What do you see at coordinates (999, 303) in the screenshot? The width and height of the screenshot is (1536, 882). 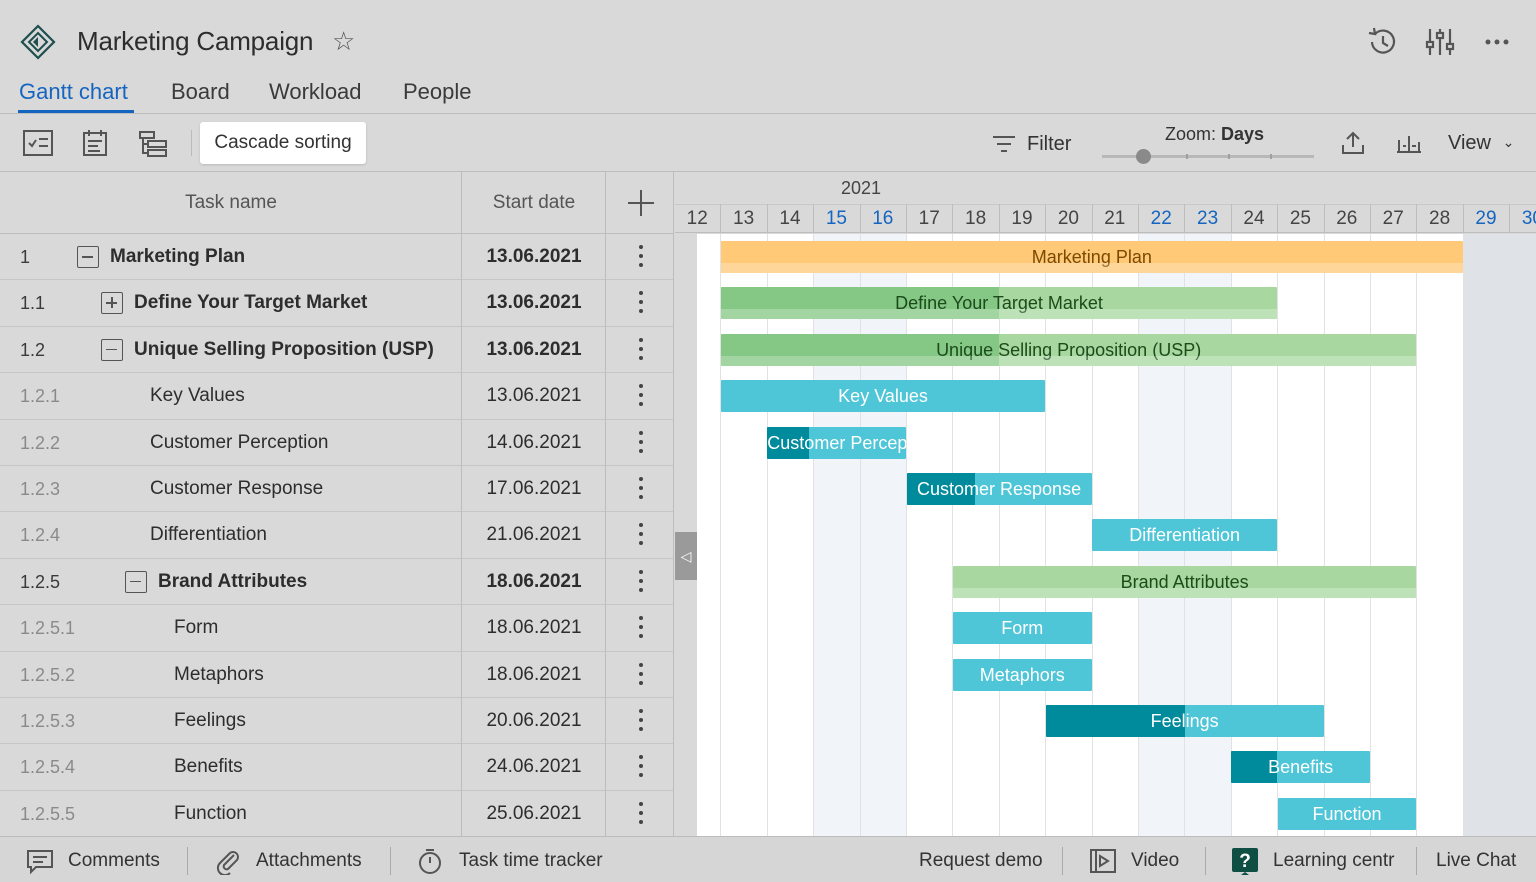 I see `gantt-bar: Define Your Target Market` at bounding box center [999, 303].